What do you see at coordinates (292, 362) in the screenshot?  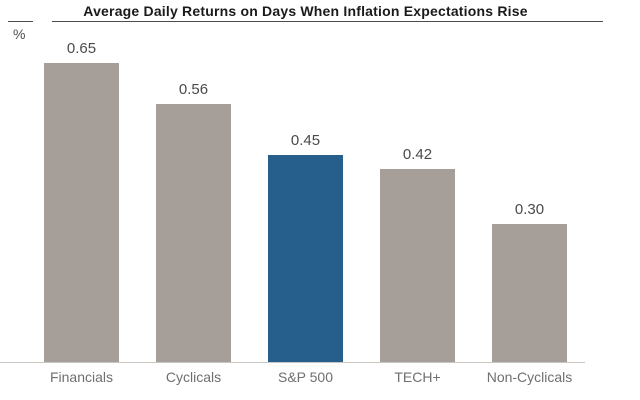 I see `x-axis-baseline` at bounding box center [292, 362].